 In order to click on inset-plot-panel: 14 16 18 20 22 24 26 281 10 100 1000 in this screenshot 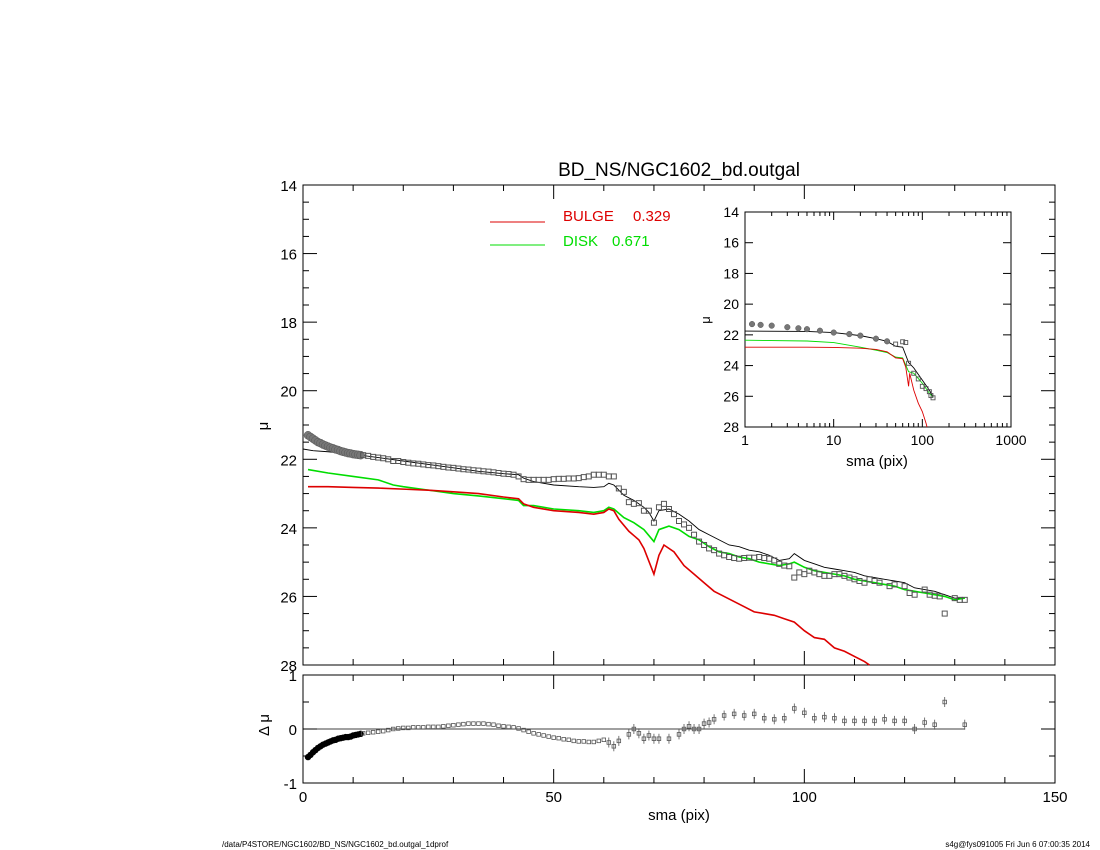, I will do `click(874, 326)`.